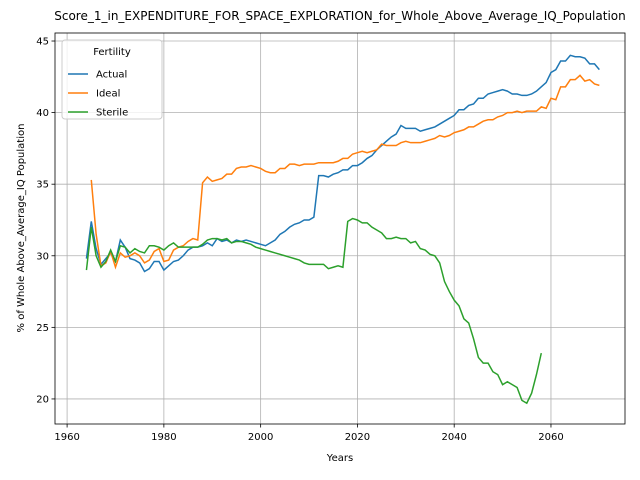 The width and height of the screenshot is (640, 480). What do you see at coordinates (339, 458) in the screenshot?
I see `x-axis-label: Years` at bounding box center [339, 458].